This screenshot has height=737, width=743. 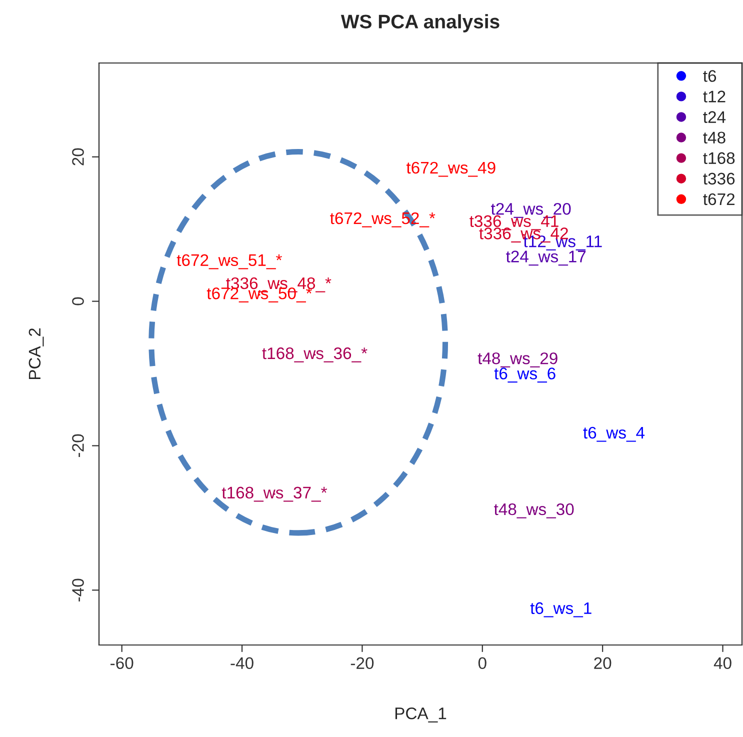 What do you see at coordinates (719, 178) in the screenshot?
I see `legend-label: t336` at bounding box center [719, 178].